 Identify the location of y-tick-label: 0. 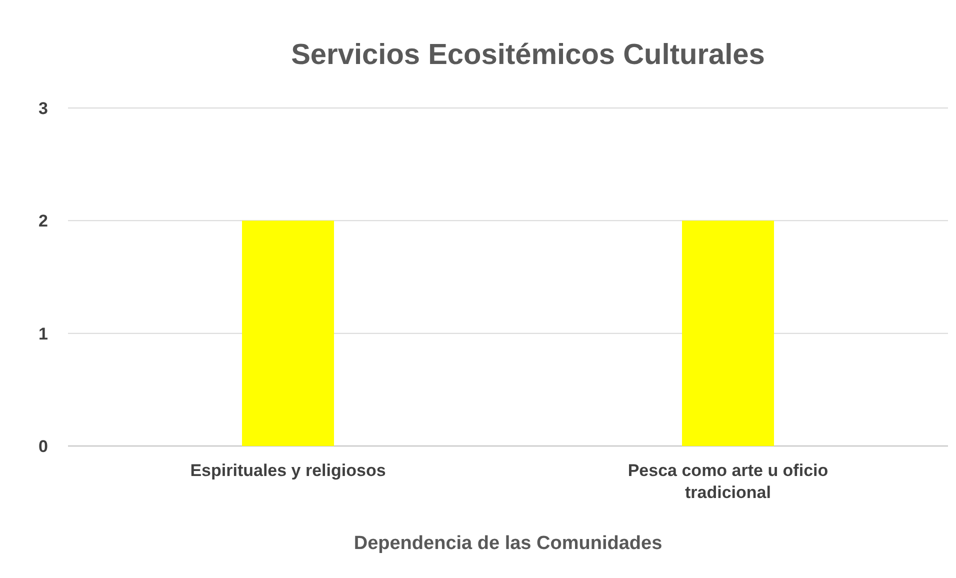
(43, 446).